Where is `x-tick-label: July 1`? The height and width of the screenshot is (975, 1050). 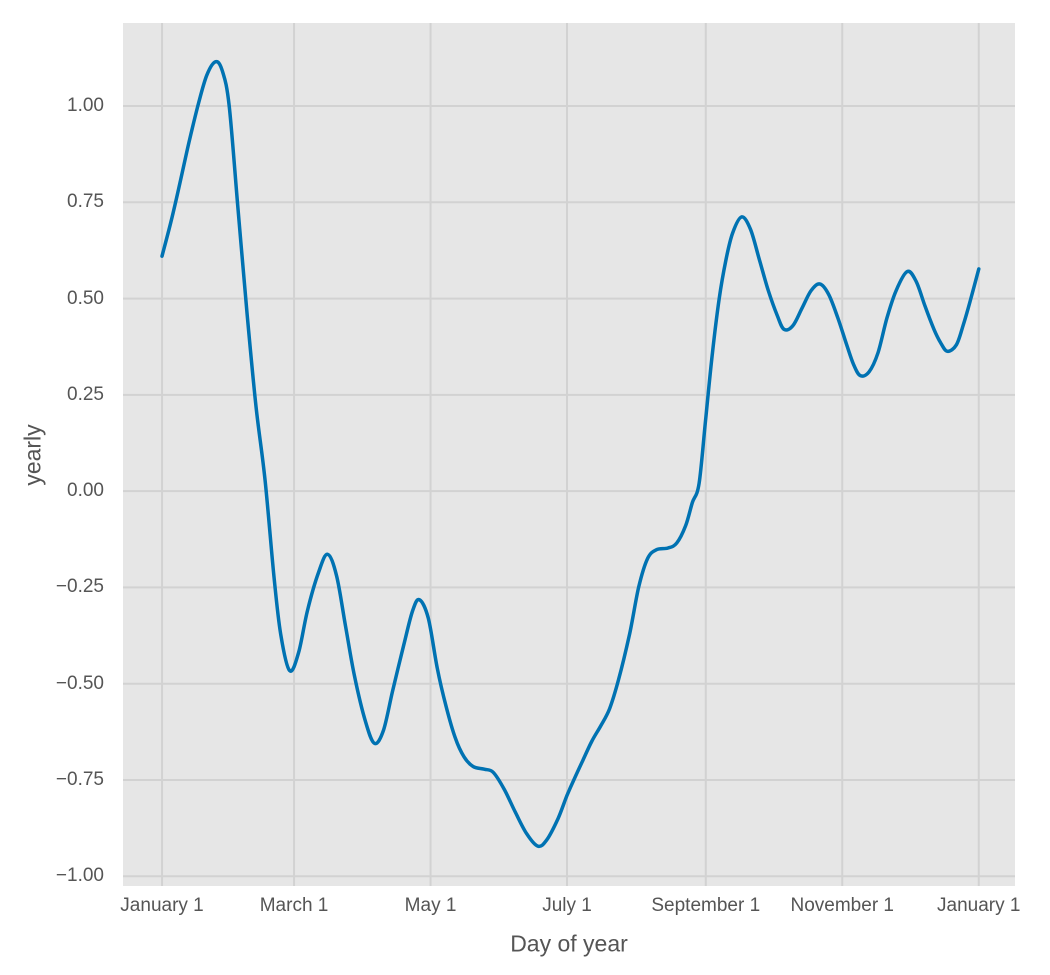
x-tick-label: July 1 is located at coordinates (567, 905).